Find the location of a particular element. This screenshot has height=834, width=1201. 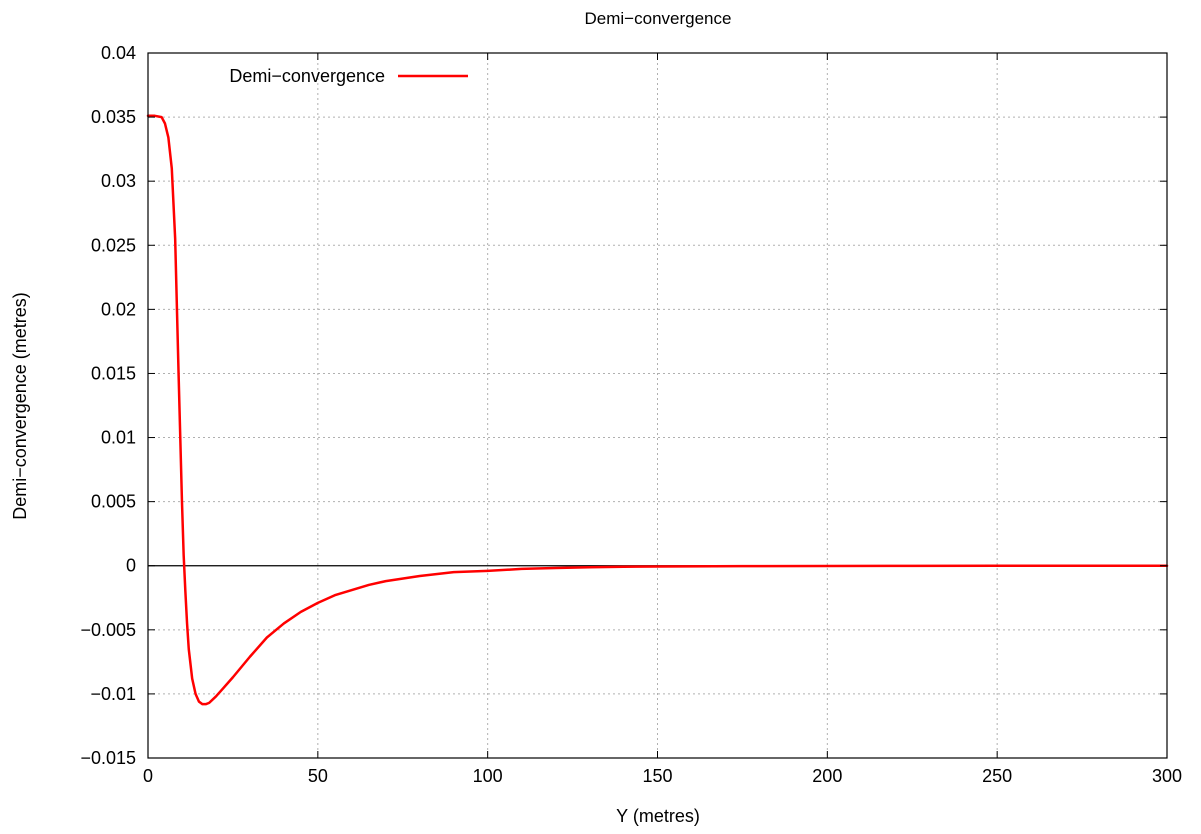

chart-title: Demi−convergence is located at coordinates (658, 18).